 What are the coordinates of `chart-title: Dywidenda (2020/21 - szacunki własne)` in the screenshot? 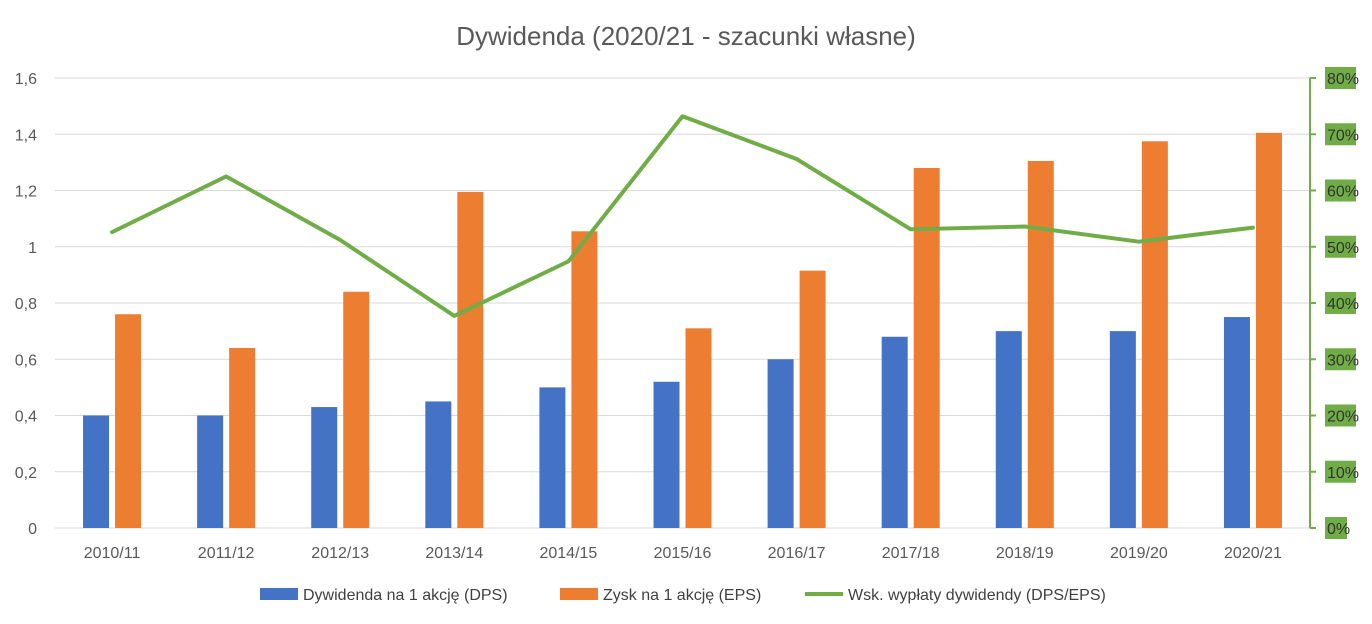 It's located at (686, 36).